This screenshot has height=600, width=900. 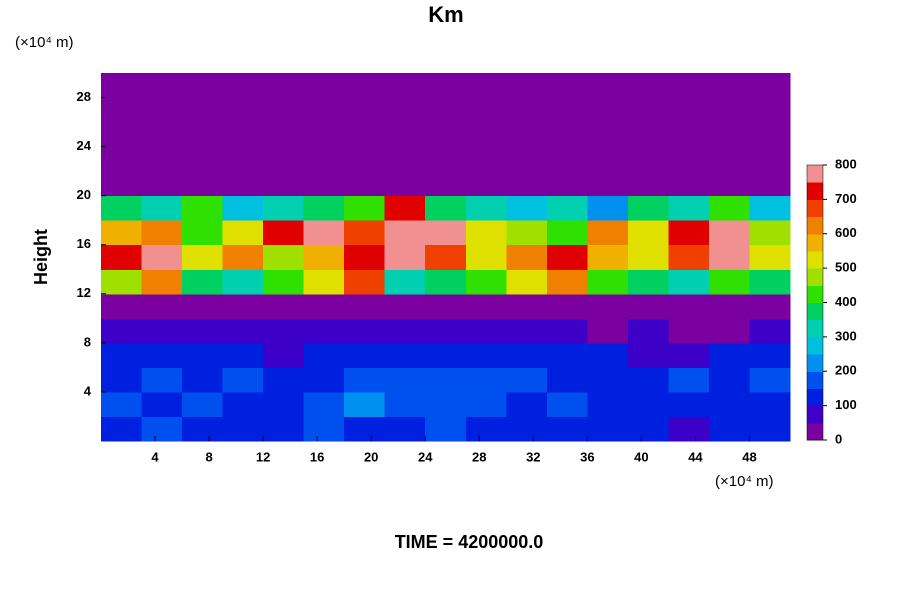 What do you see at coordinates (846, 370) in the screenshot?
I see `colorbar-tick-label: 200` at bounding box center [846, 370].